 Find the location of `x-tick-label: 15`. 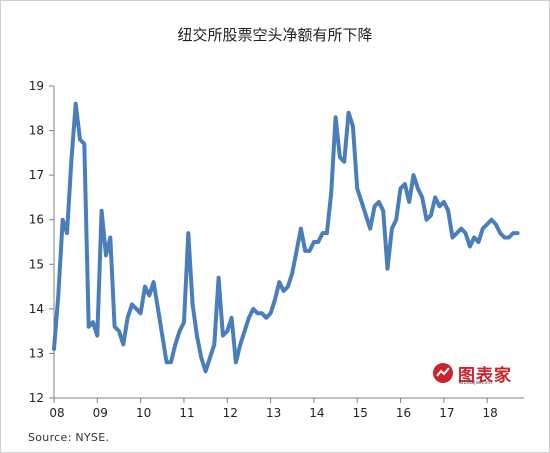

x-tick-label: 15 is located at coordinates (360, 413).